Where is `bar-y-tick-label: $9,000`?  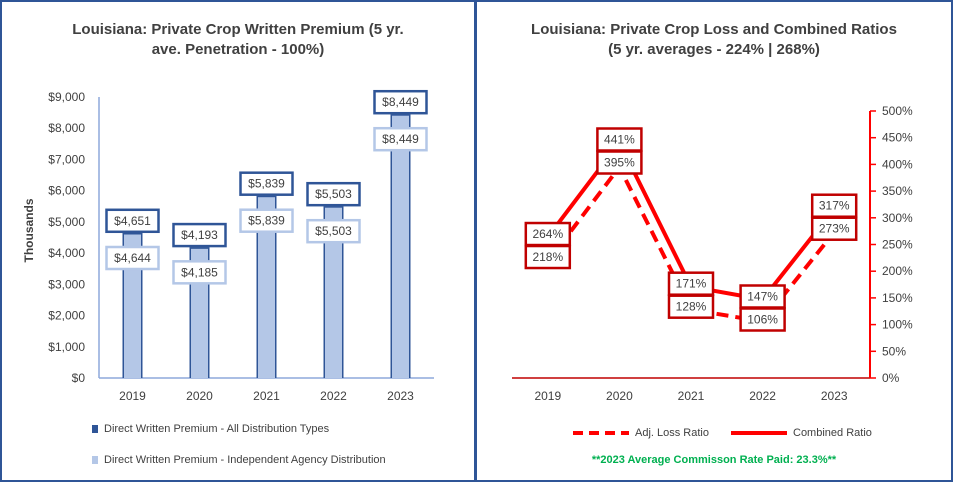
bar-y-tick-label: $9,000 is located at coordinates (66, 97).